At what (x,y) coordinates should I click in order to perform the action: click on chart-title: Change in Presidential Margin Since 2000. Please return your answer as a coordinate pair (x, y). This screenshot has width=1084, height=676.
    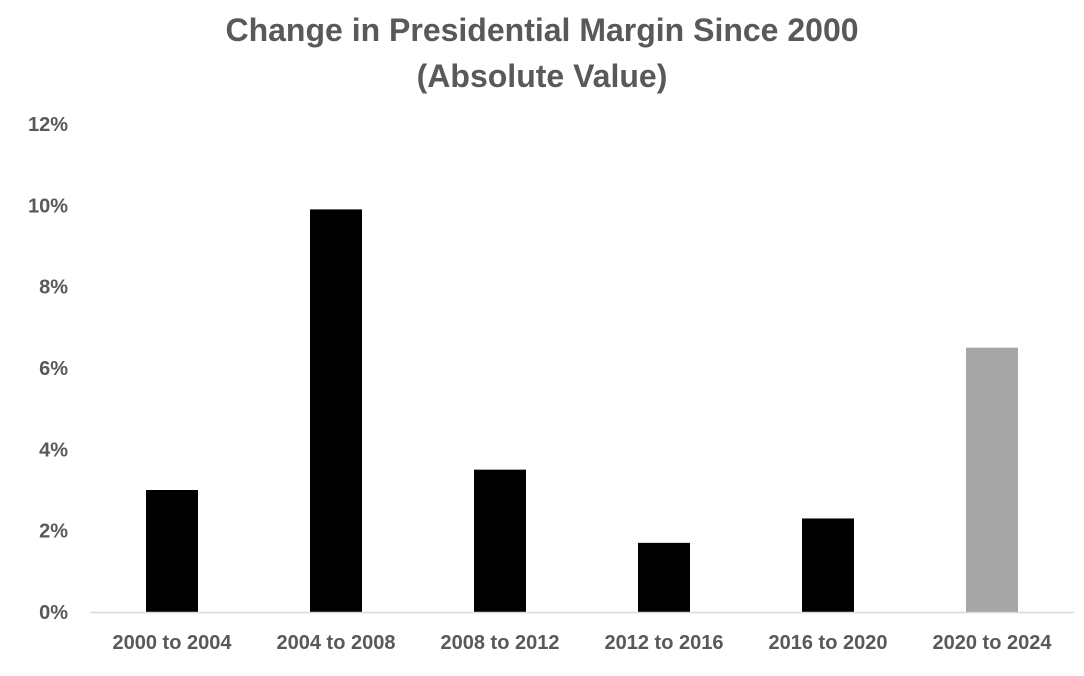
    Looking at the image, I should click on (542, 30).